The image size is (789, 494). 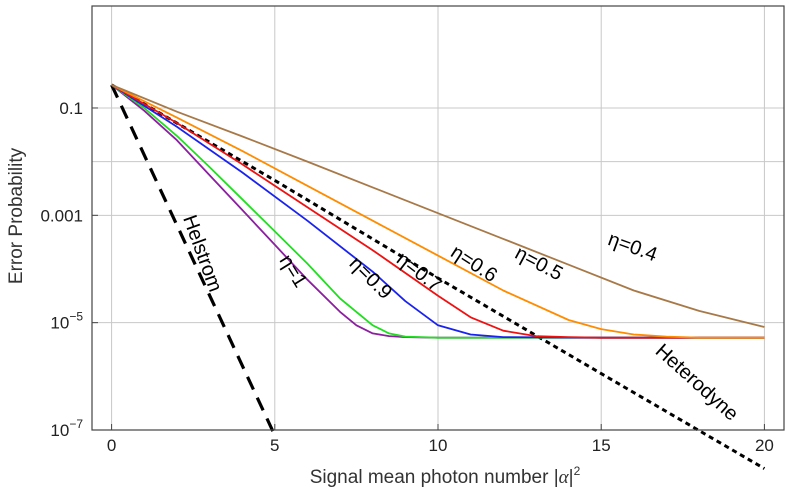 What do you see at coordinates (445, 476) in the screenshot?
I see `x-axis-title: Signal mean photon number |α|2` at bounding box center [445, 476].